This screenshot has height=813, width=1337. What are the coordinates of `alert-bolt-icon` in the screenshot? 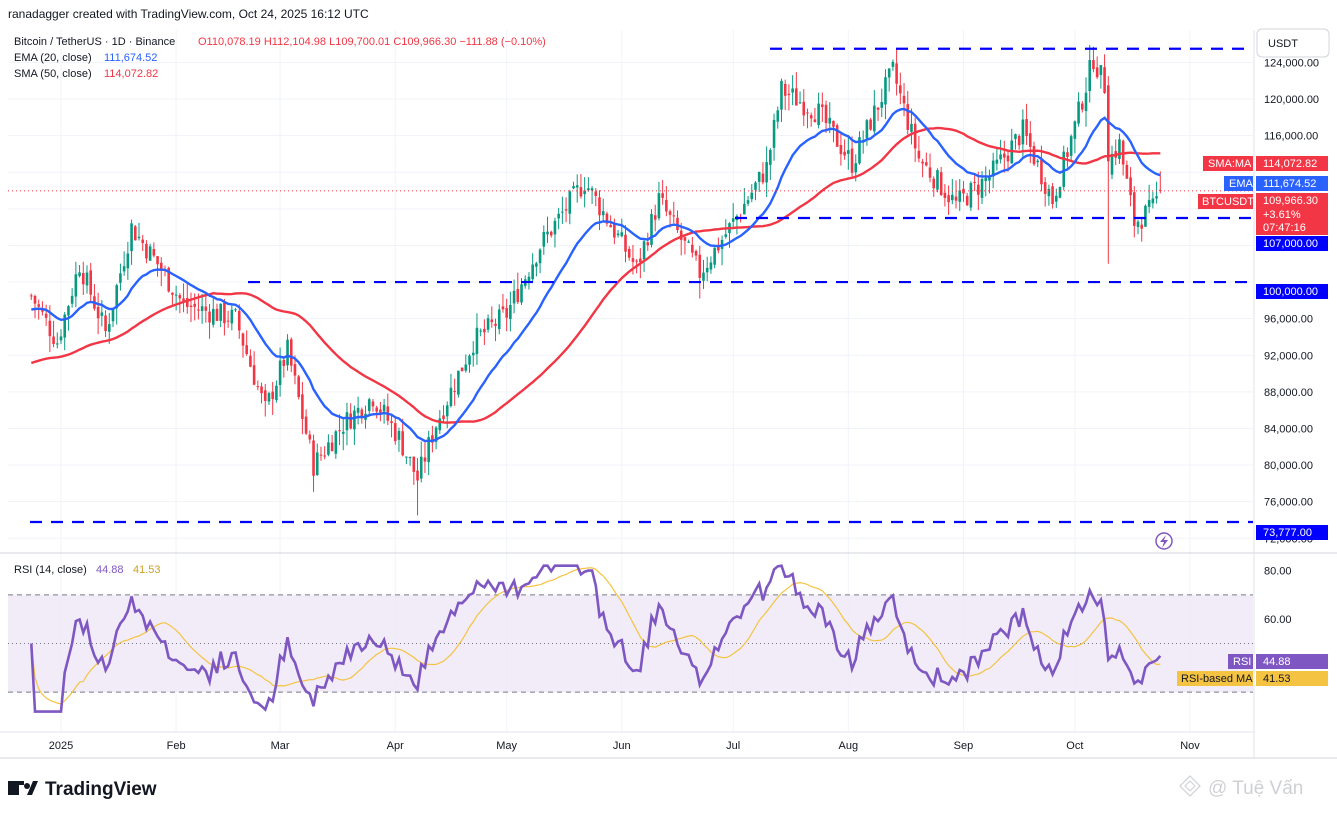 It's located at (1164, 541).